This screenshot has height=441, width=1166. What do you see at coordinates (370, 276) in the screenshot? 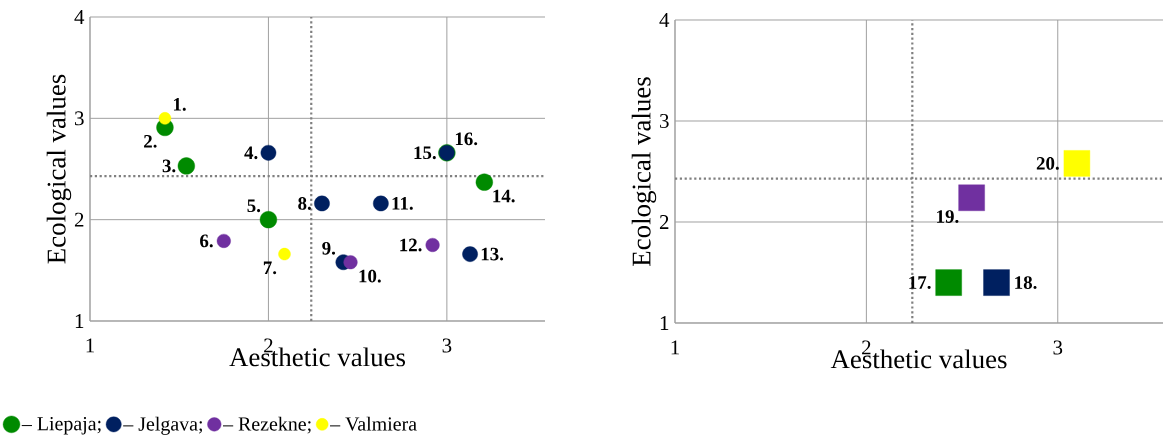
I see `annotation: 10.` at bounding box center [370, 276].